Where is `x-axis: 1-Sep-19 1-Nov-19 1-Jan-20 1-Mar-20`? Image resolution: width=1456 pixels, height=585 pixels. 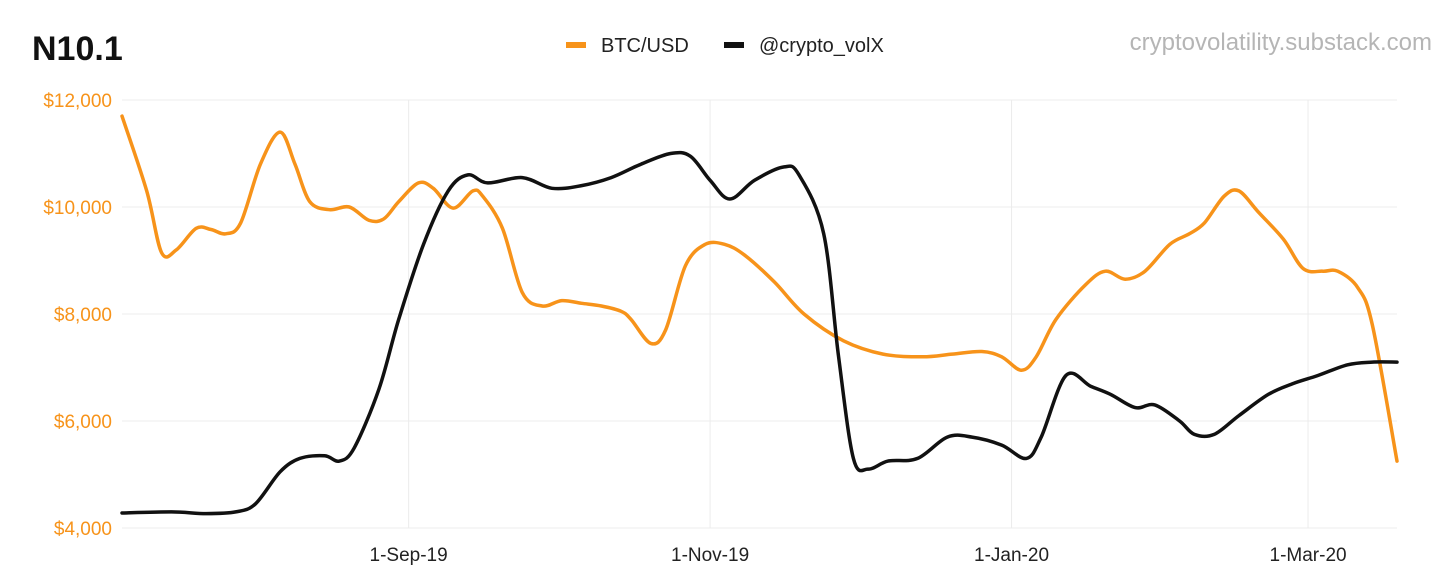
x-axis: 1-Sep-19 1-Nov-19 1-Jan-20 1-Mar-20 is located at coordinates (858, 555).